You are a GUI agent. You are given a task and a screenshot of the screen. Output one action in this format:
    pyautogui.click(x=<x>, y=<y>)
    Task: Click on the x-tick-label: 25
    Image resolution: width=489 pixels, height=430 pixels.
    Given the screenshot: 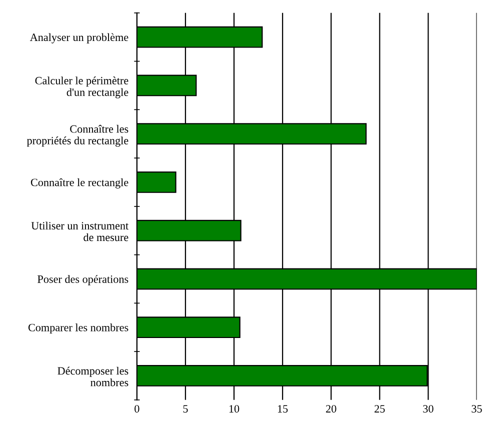 What is the action you would take?
    pyautogui.click(x=379, y=409)
    